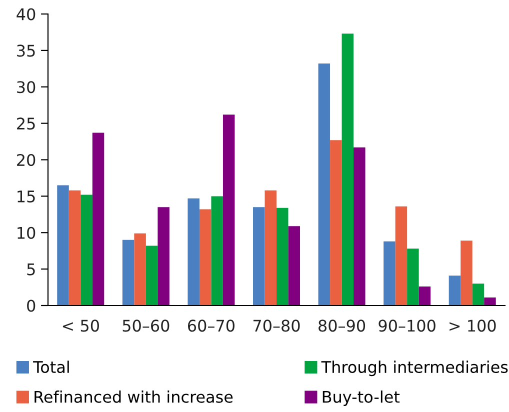  Describe the element at coordinates (80, 326) in the screenshot. I see `x-tick-label: < 50` at that location.